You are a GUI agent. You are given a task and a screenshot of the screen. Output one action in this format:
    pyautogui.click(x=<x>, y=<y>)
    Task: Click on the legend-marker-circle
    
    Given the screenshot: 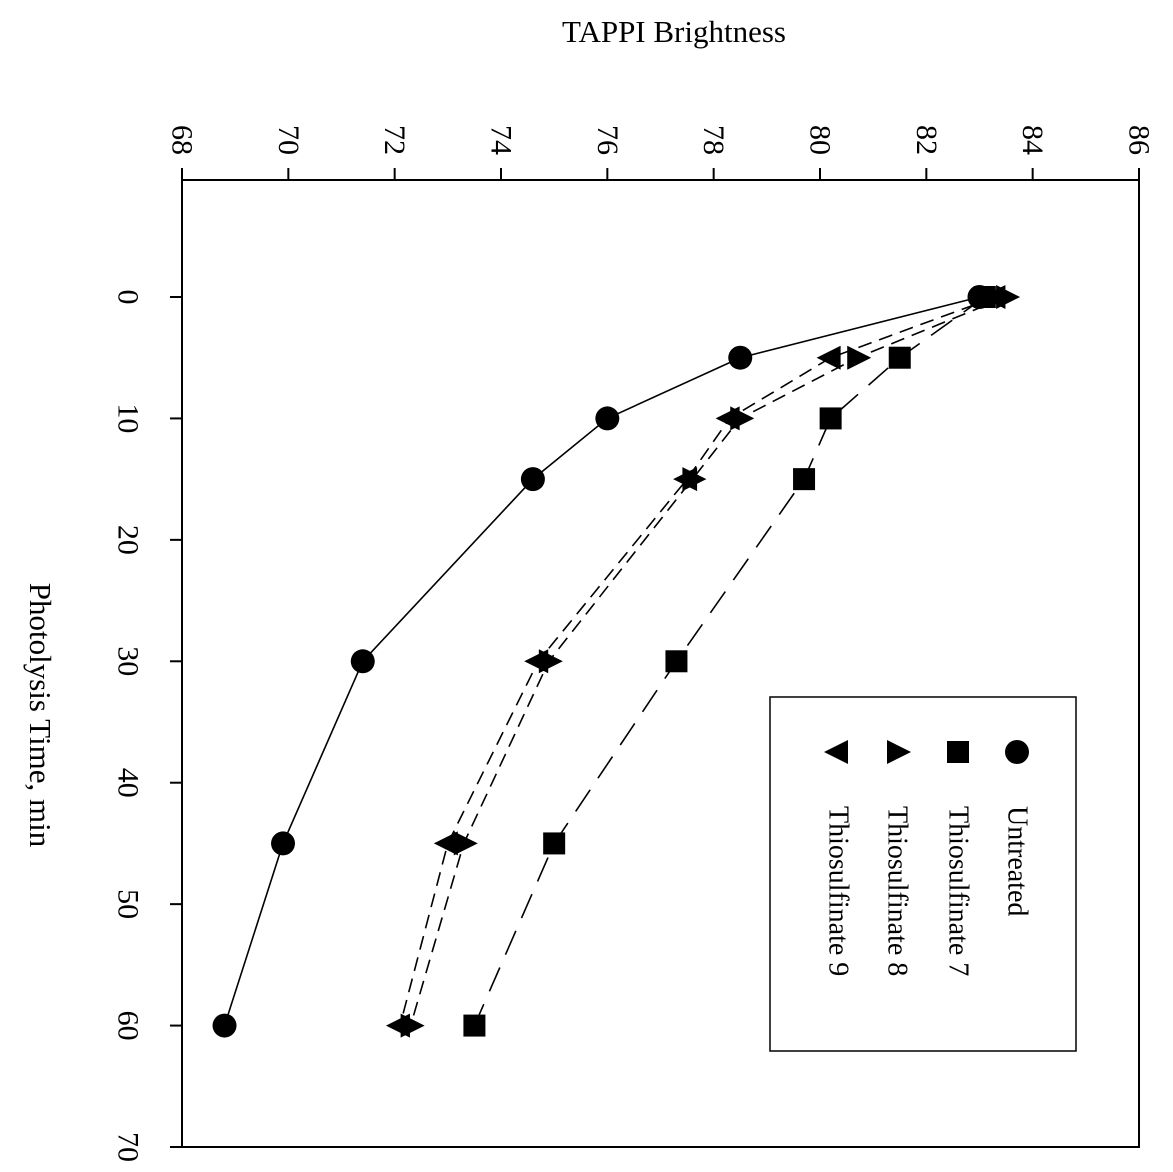 What is the action you would take?
    pyautogui.click(x=1017, y=752)
    